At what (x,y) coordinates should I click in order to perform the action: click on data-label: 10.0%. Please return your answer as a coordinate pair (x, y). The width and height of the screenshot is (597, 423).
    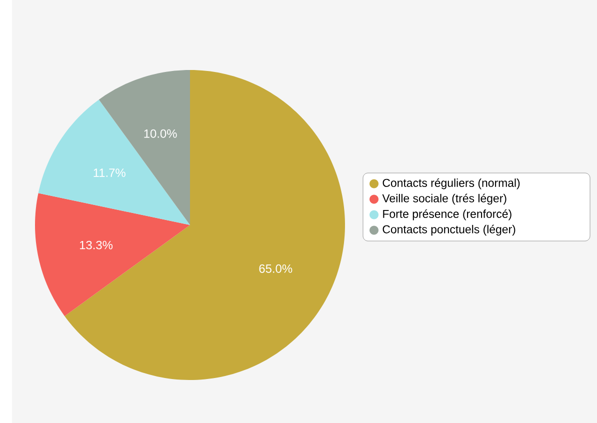
    Looking at the image, I should click on (160, 133).